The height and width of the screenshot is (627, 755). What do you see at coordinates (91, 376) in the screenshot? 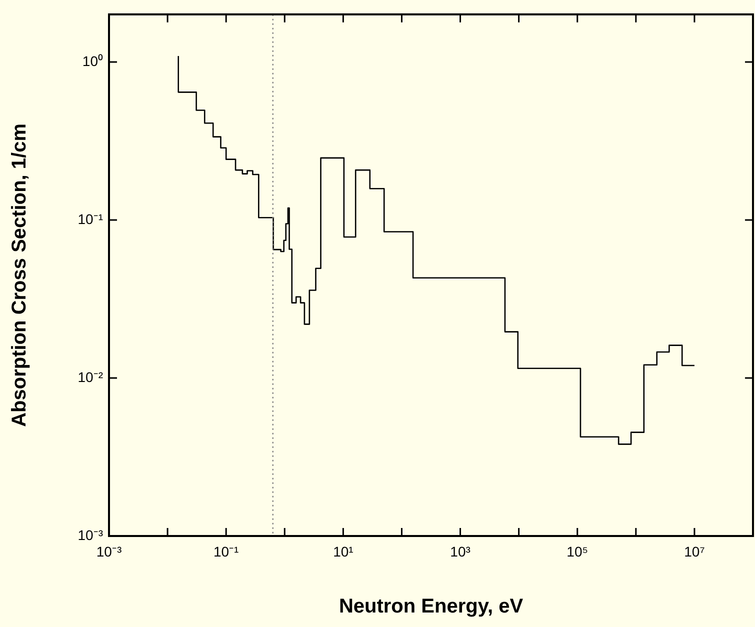
I see `y-tick-label: 10⁻²` at bounding box center [91, 376].